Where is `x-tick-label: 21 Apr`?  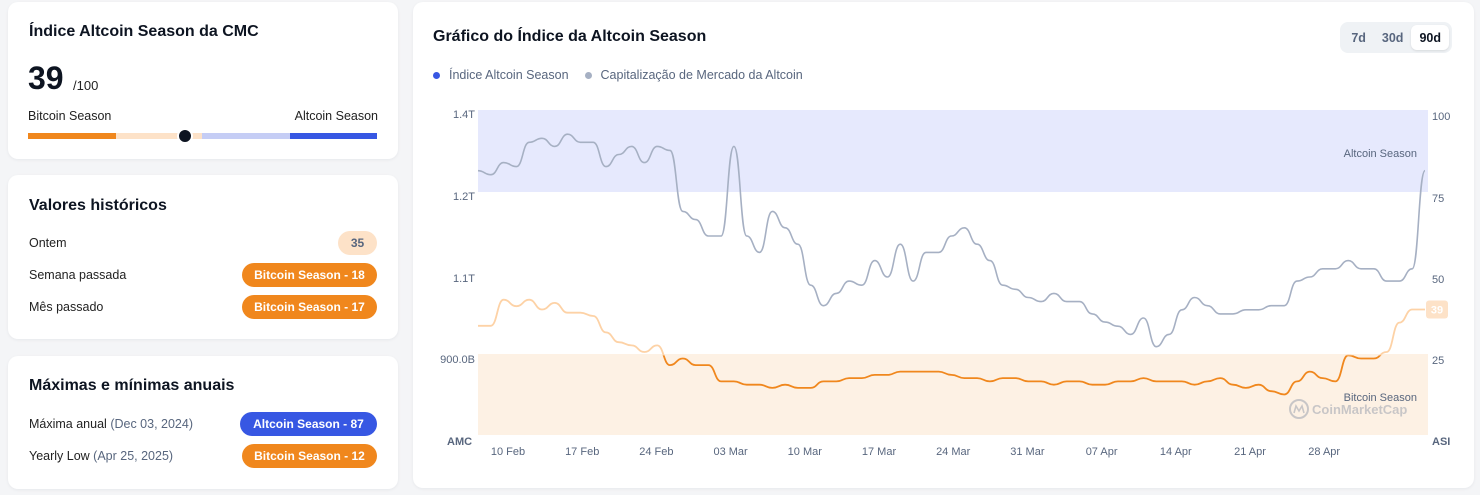 x-tick-label: 21 Apr is located at coordinates (1250, 452).